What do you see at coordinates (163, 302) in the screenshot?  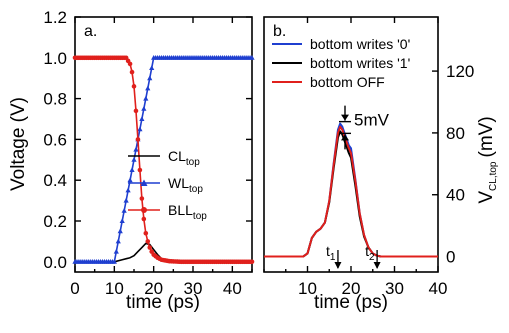 I see `panel-a-xlabel: time (ps)` at bounding box center [163, 302].